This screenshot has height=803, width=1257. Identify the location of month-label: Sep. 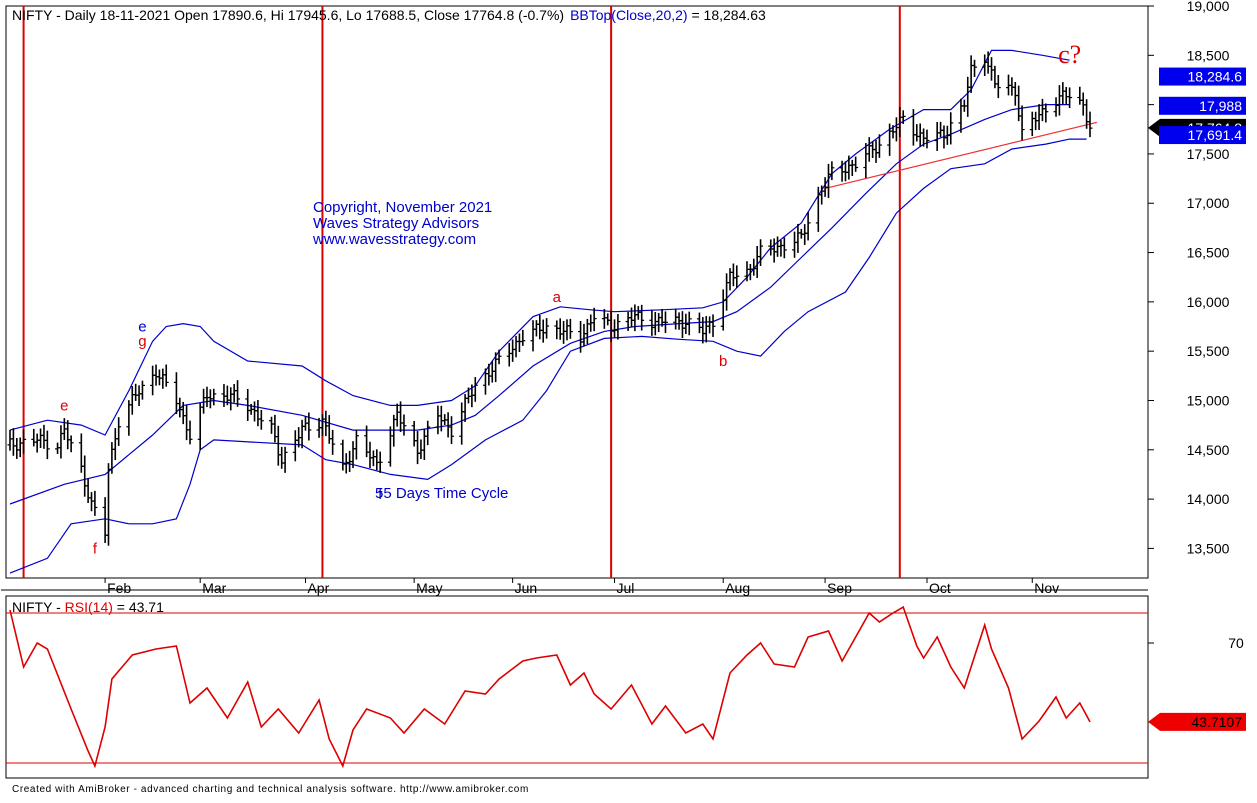
(839, 588).